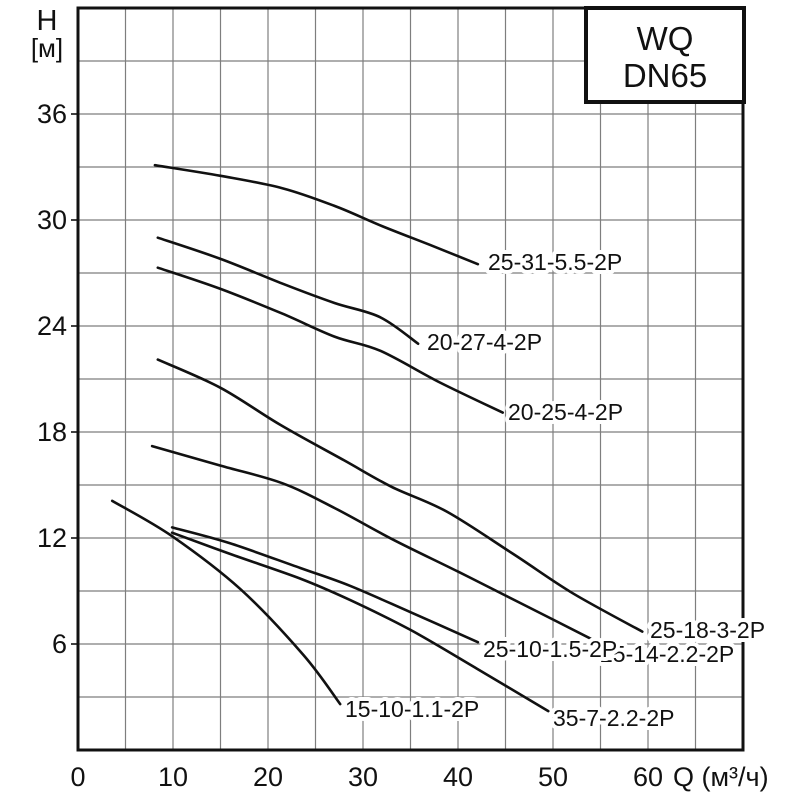 The width and height of the screenshot is (800, 800). What do you see at coordinates (57, 379) in the screenshot?
I see `y-axis-ticks: 36 30 24 18 12 6` at bounding box center [57, 379].